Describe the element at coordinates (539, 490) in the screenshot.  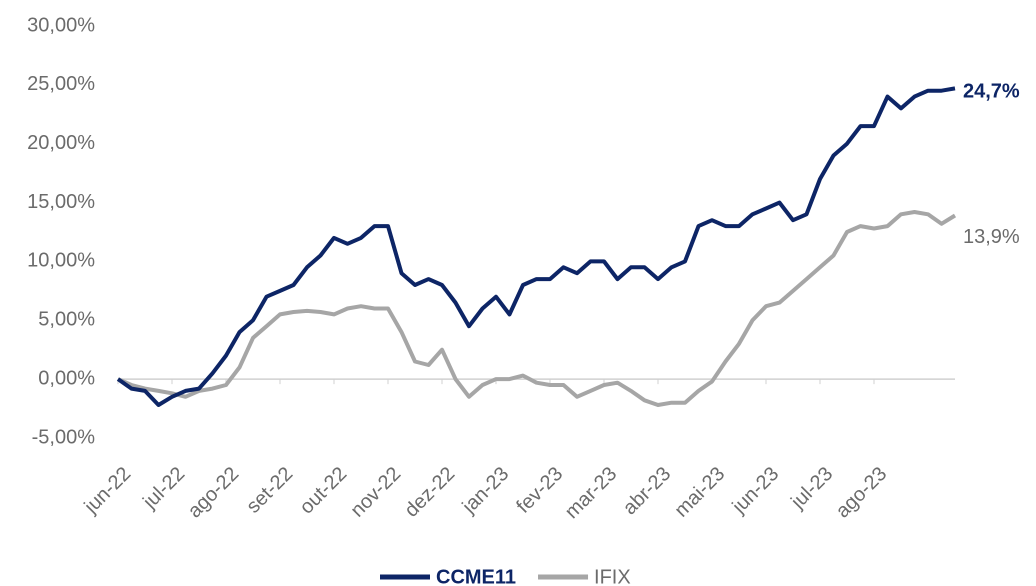
I see `x-tick-label: fev-23` at that location.